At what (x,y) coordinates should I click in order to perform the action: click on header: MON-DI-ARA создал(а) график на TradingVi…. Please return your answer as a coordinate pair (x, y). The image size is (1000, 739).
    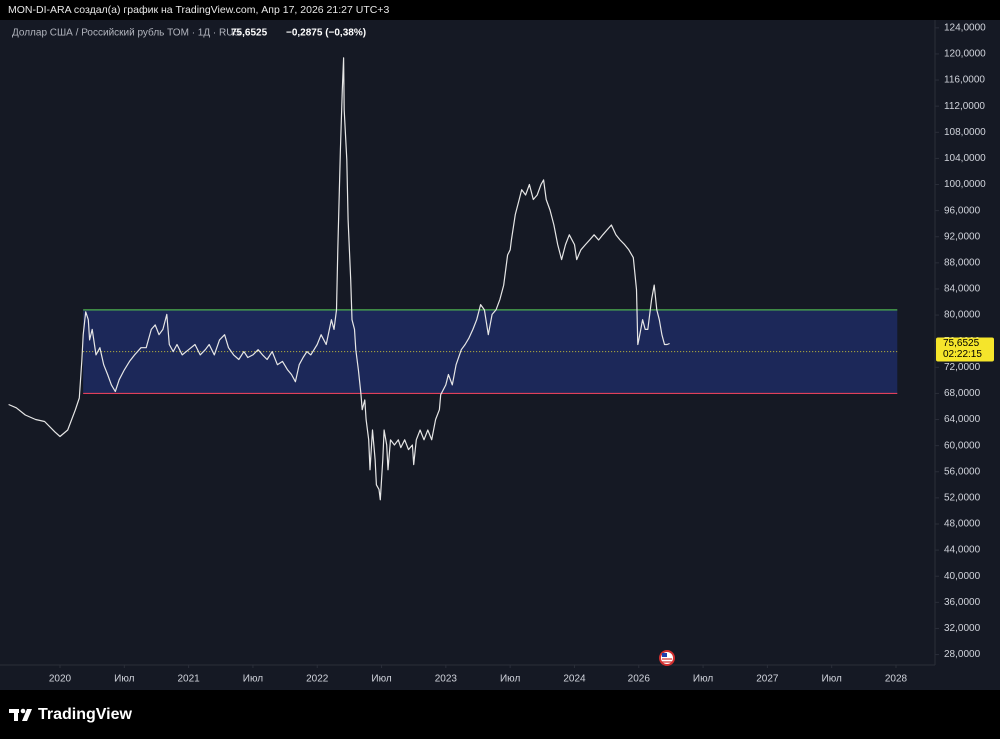
    Looking at the image, I should click on (198, 10).